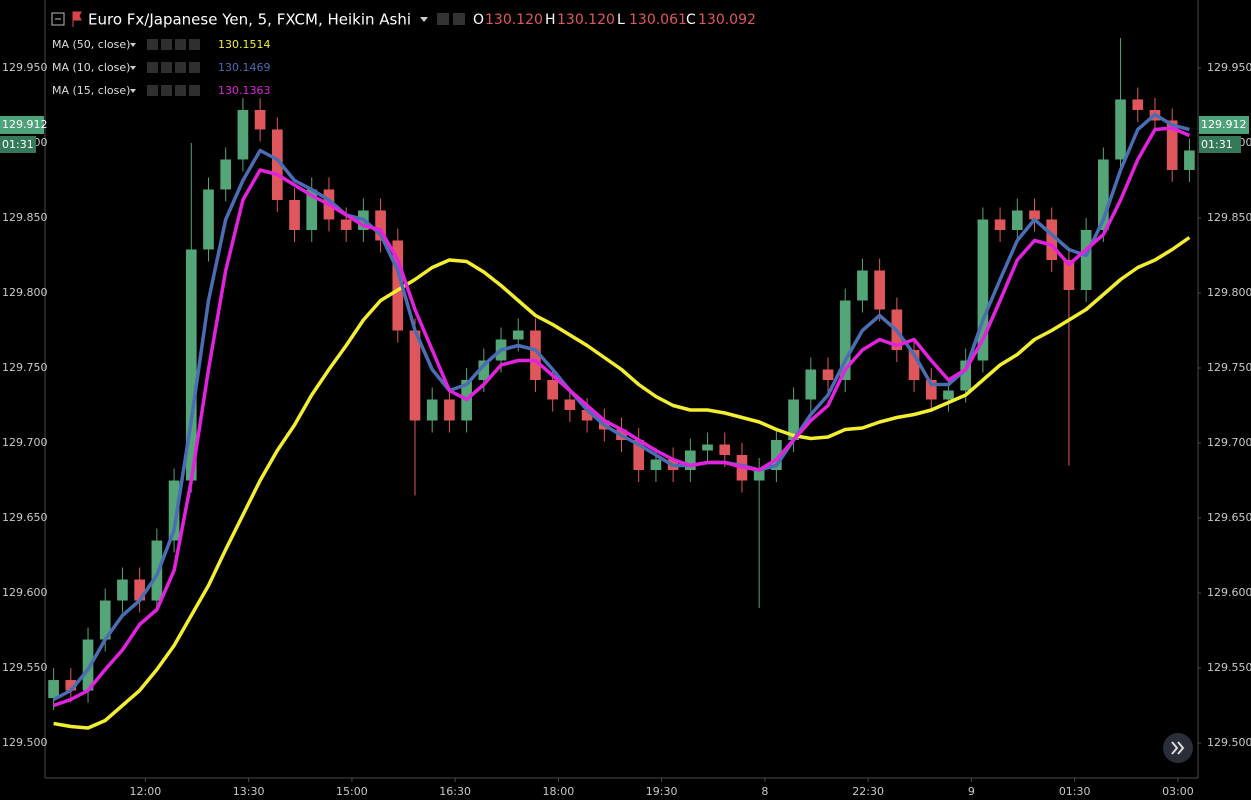  Describe the element at coordinates (1229, 67) in the screenshot. I see `y-tick-label: 129.950` at that location.